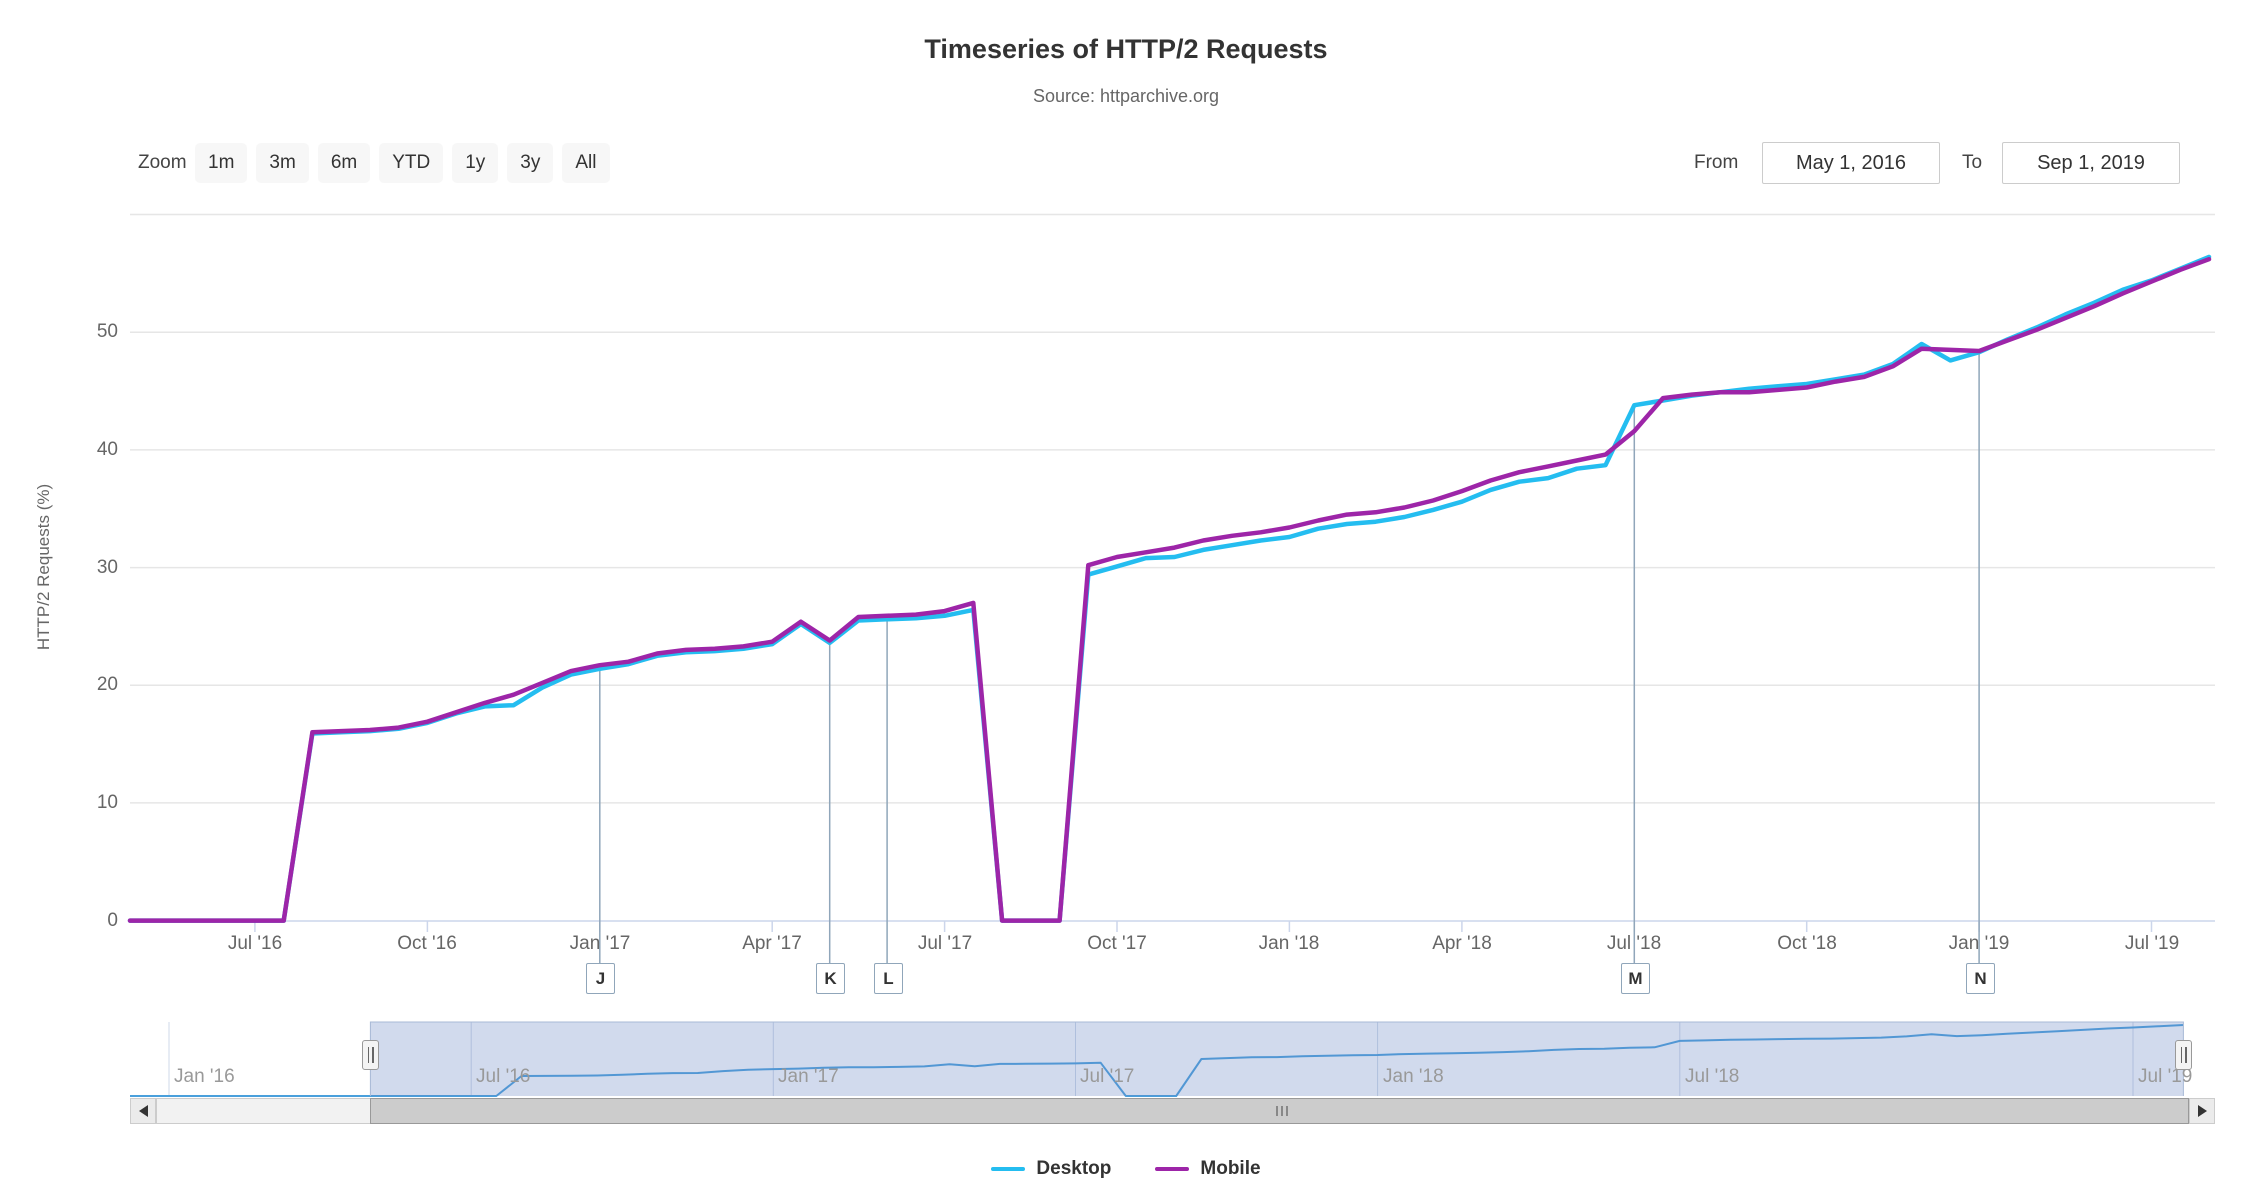  I want to click on zoom-button-all: All, so click(586, 163).